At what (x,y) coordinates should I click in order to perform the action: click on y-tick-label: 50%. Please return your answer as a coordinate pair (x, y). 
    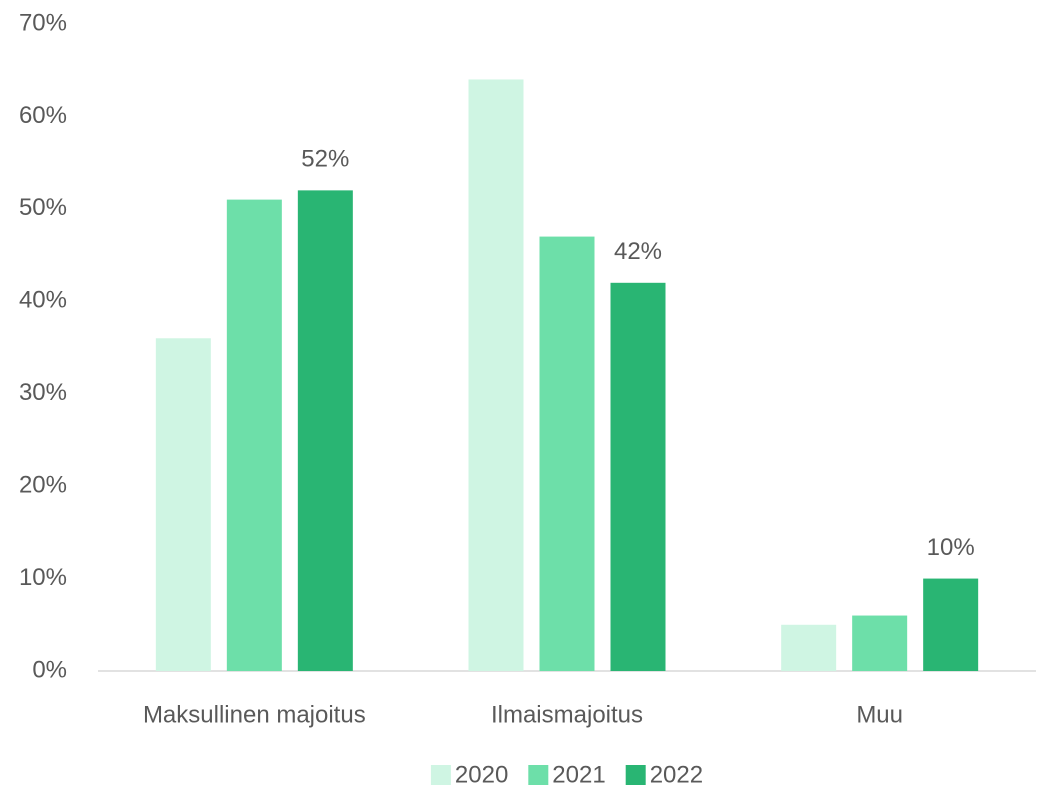
    Looking at the image, I should click on (43, 207).